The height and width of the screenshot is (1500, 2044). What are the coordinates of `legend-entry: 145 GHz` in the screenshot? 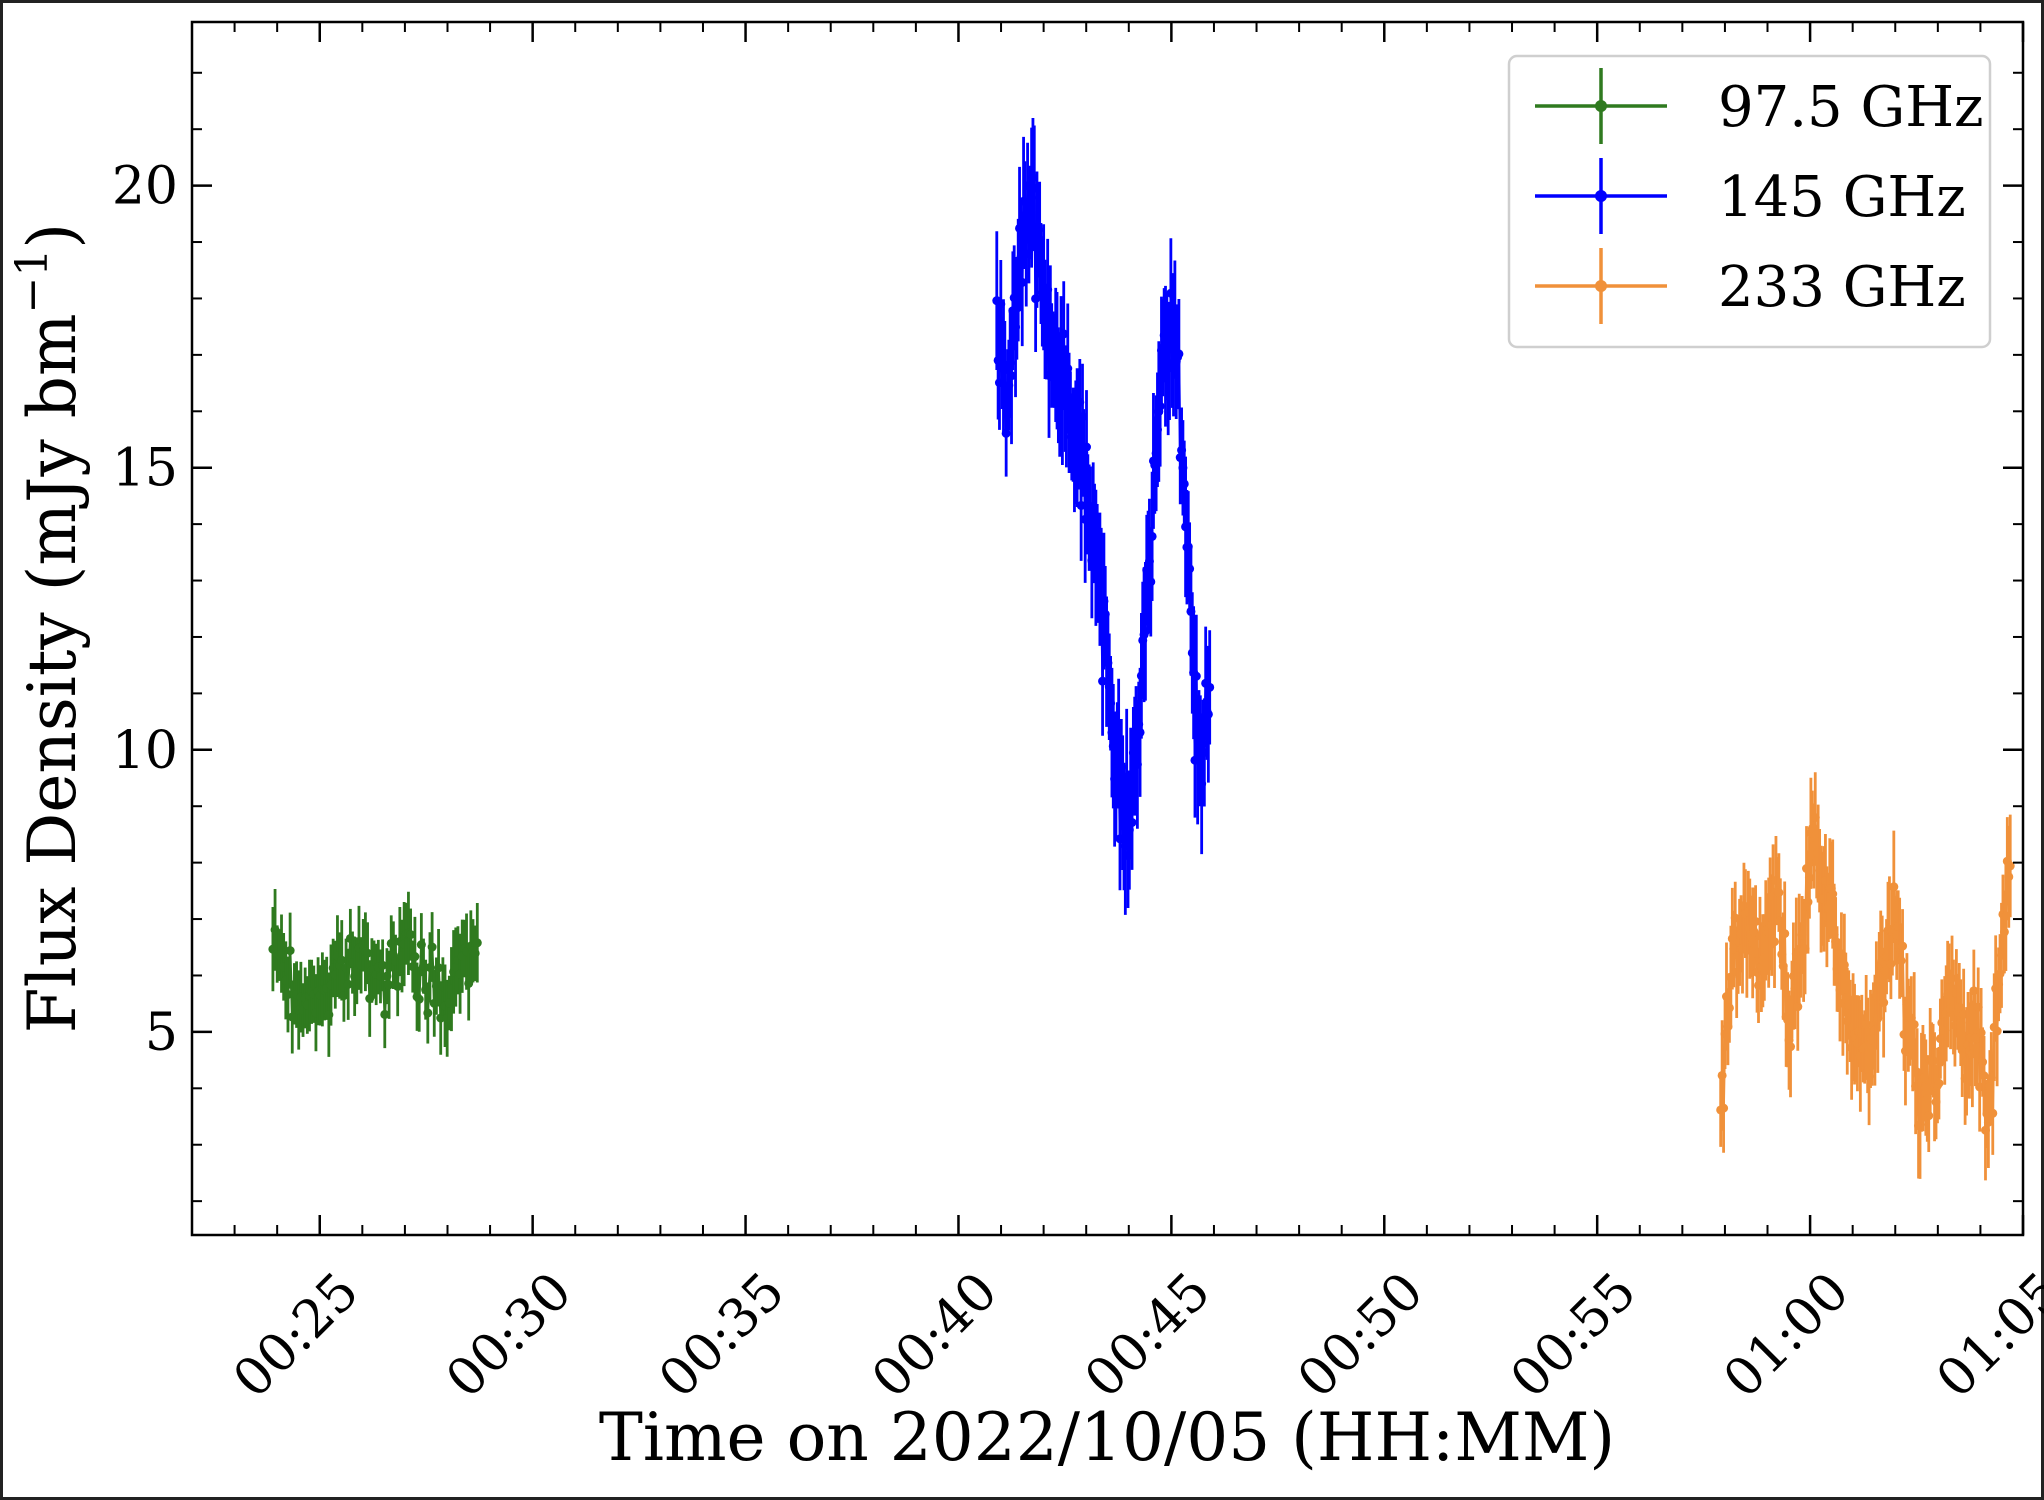 It's located at (1750, 196).